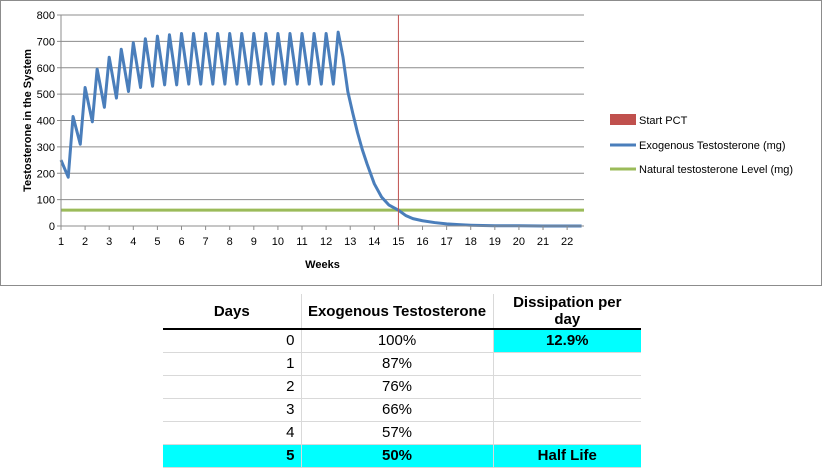  I want to click on x-tick-label: 2, so click(85, 242).